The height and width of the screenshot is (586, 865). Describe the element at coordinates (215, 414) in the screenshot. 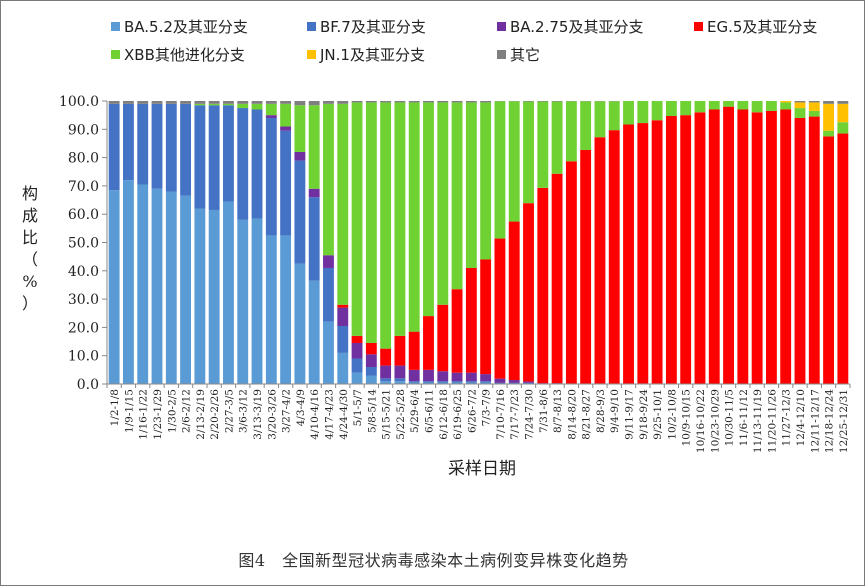

I see `x-tick-label: 2/20-2/26` at that location.